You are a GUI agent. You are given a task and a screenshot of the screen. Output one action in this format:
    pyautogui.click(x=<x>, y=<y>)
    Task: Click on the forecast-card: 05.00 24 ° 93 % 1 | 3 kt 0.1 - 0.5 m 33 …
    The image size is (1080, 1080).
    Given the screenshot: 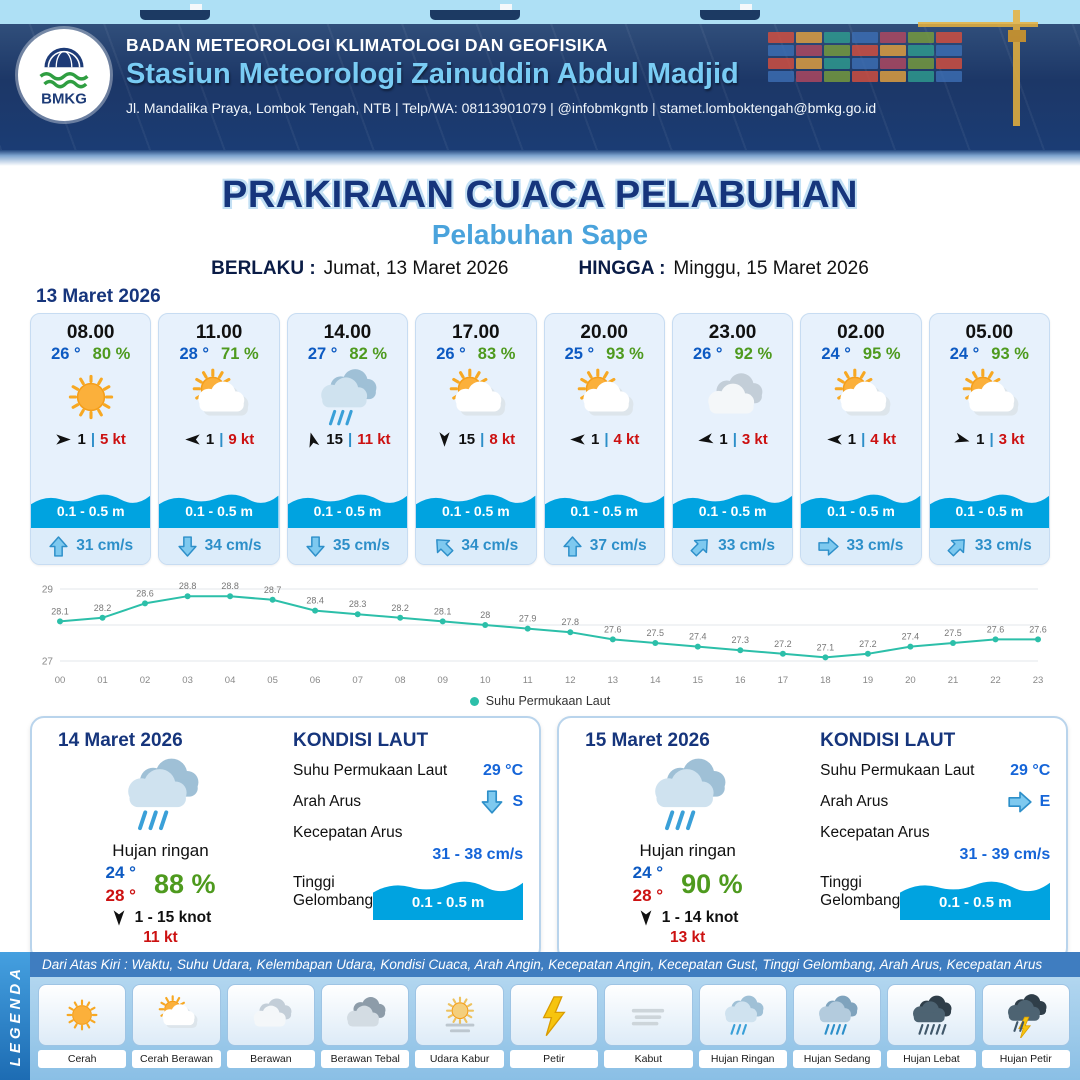 What is the action you would take?
    pyautogui.click(x=989, y=439)
    